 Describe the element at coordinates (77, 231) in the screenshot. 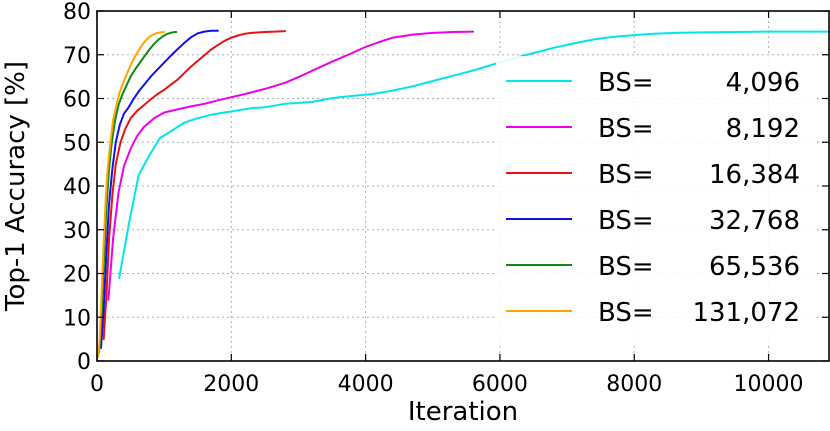

I see `y-tick-label: 30` at that location.